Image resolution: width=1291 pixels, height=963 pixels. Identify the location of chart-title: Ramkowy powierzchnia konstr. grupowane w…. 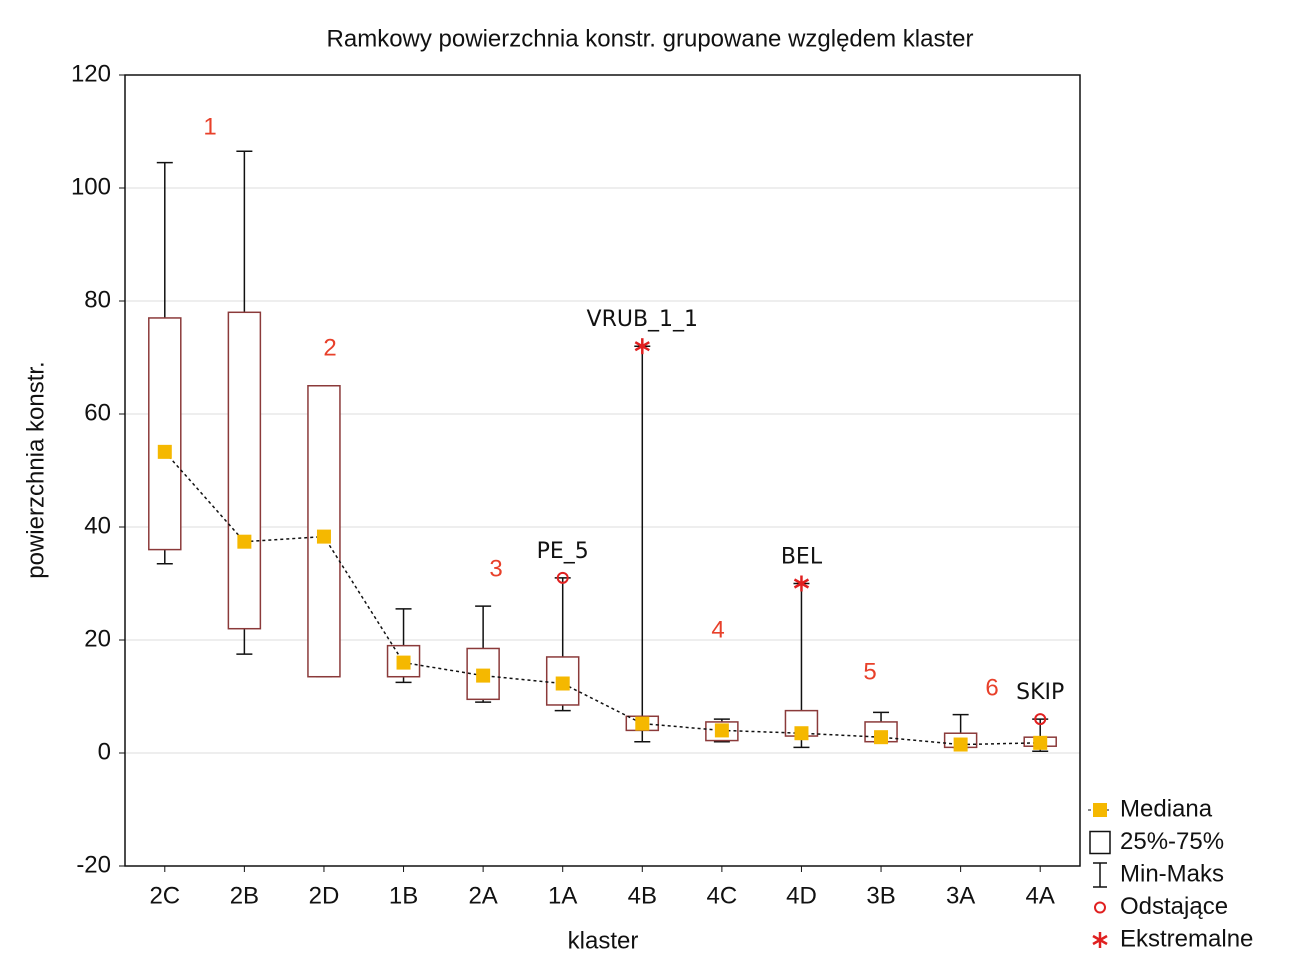
(650, 38).